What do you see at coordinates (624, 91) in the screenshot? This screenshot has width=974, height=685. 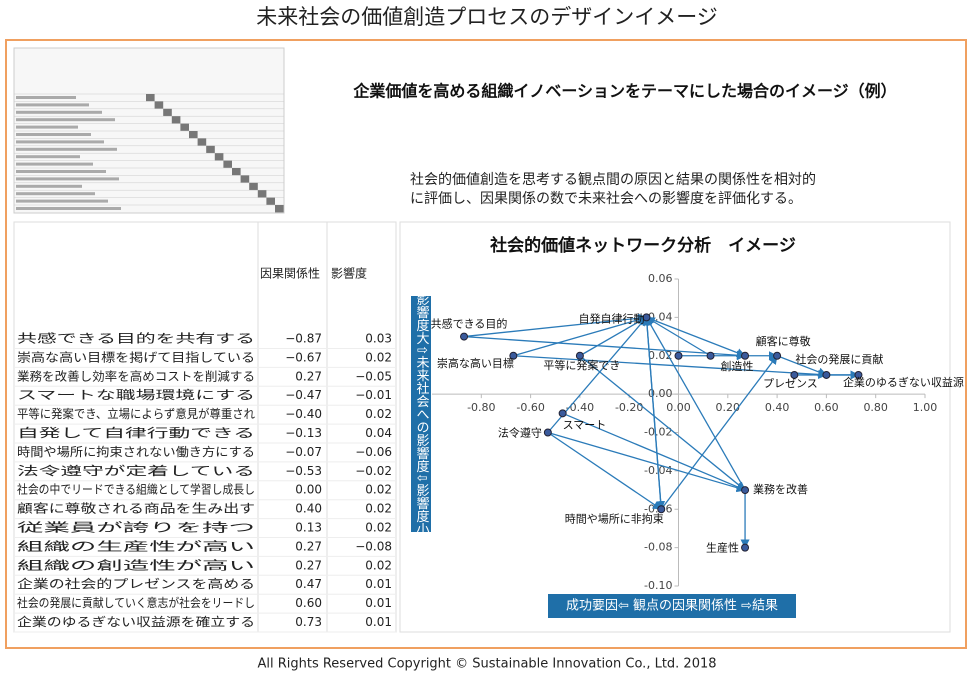 I see `heading: 企業価値を高める組織イノベーションをテーマにした場合のイメージ（例）` at bounding box center [624, 91].